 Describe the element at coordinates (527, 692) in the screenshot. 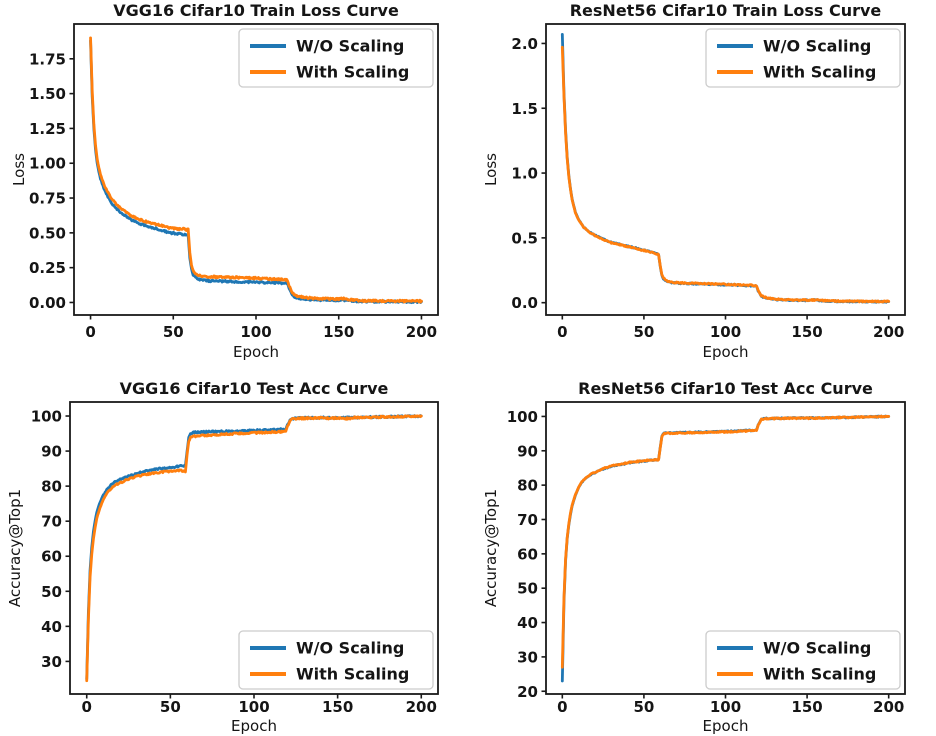

I see `y-tick-label: 20` at that location.